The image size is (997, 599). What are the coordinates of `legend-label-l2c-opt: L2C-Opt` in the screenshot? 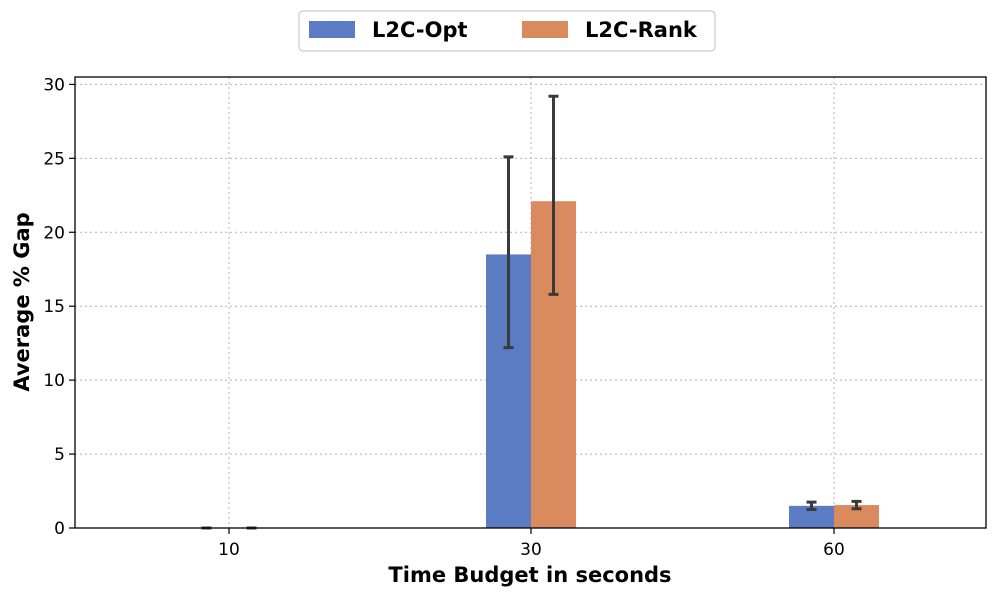 It's located at (420, 30).